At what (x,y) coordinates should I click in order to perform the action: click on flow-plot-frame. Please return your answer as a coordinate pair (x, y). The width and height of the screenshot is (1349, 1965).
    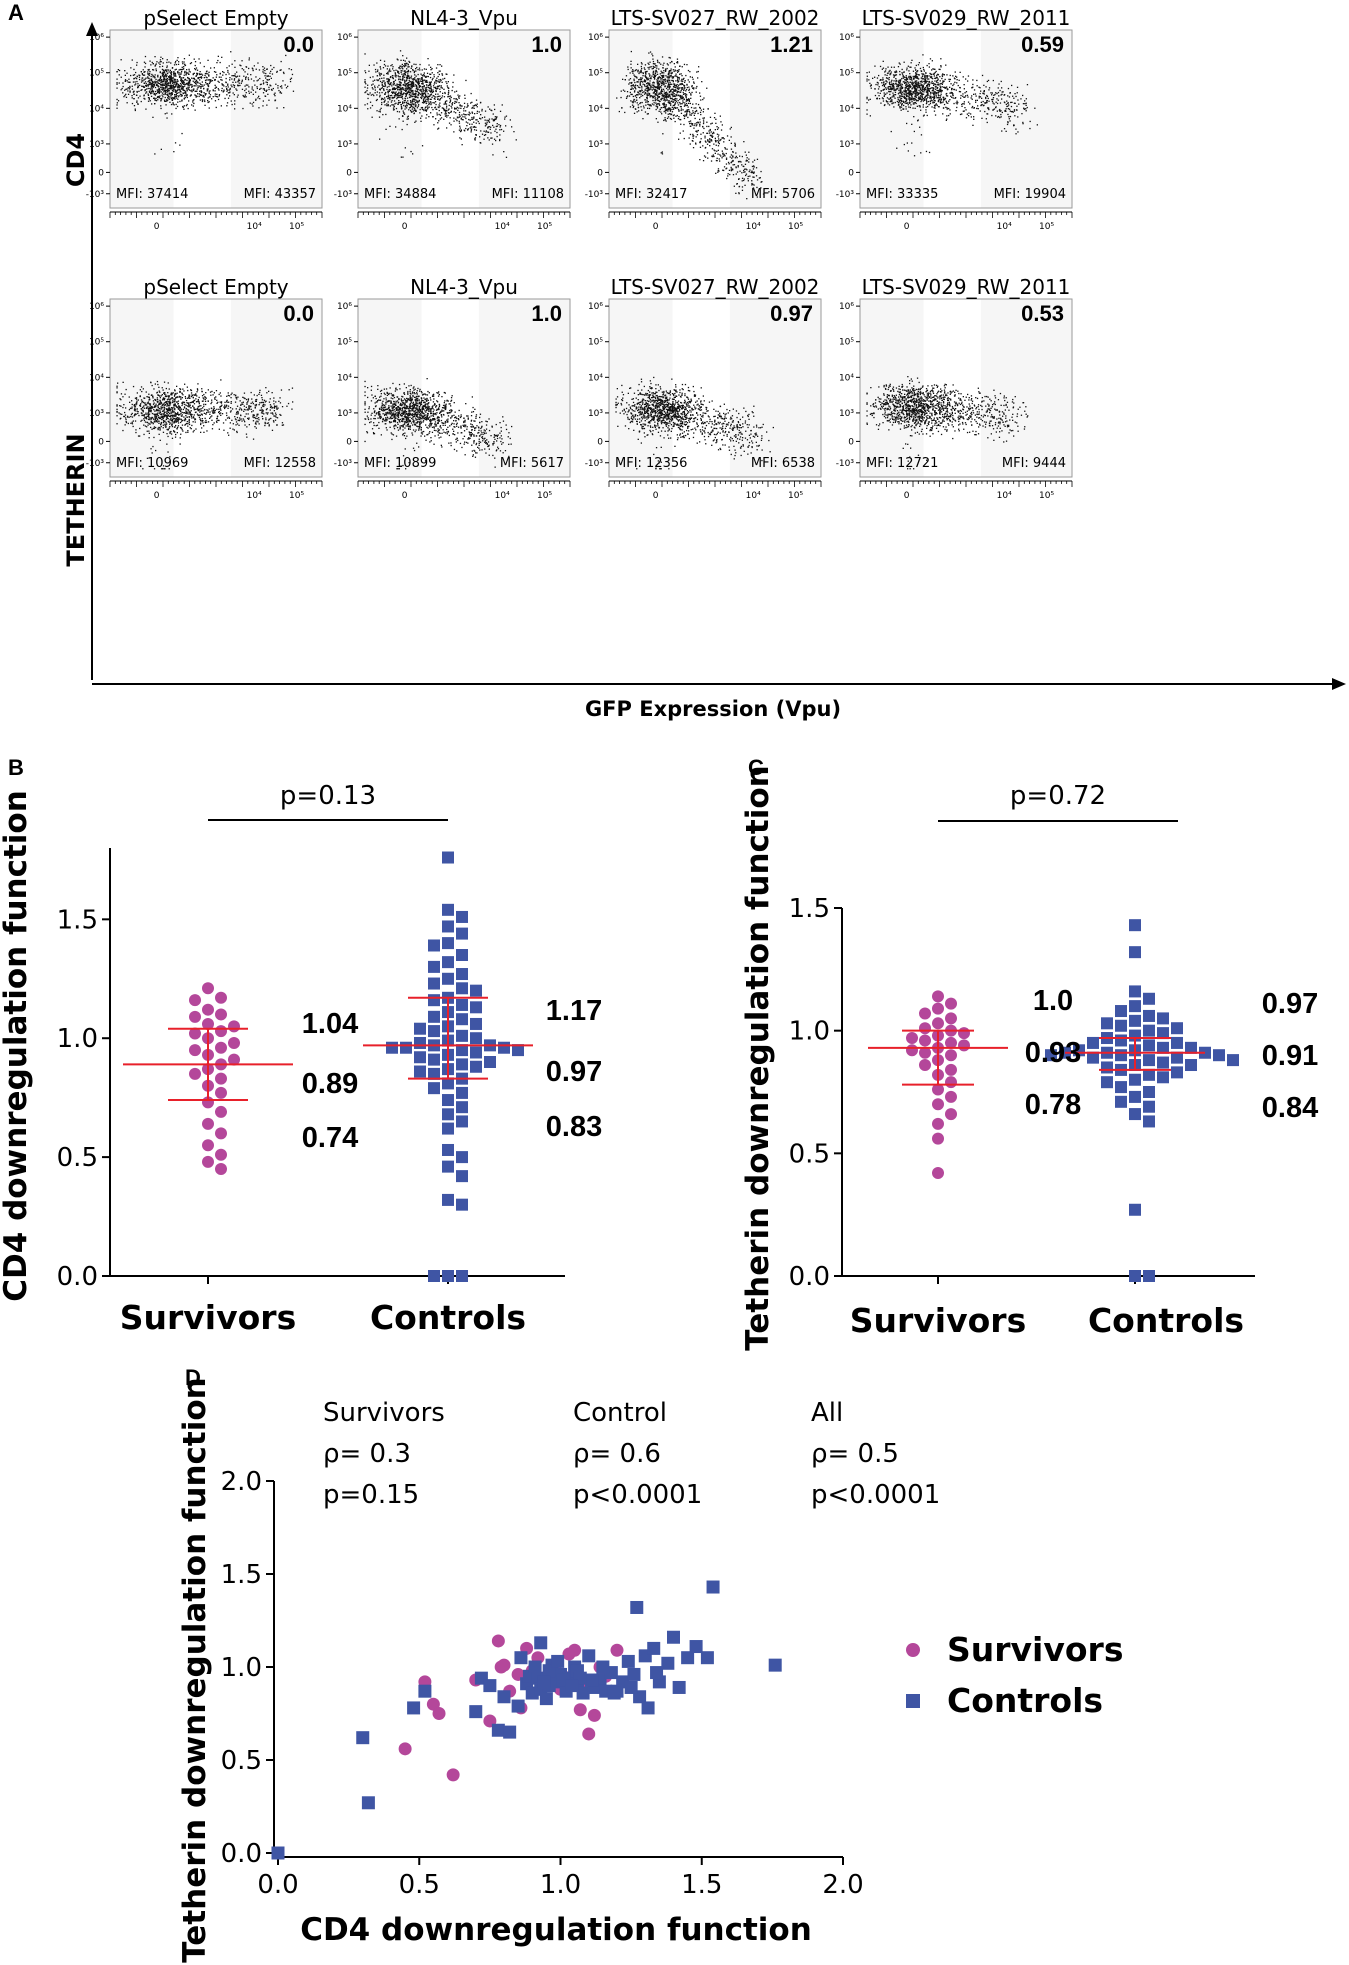
    Looking at the image, I should click on (966, 119).